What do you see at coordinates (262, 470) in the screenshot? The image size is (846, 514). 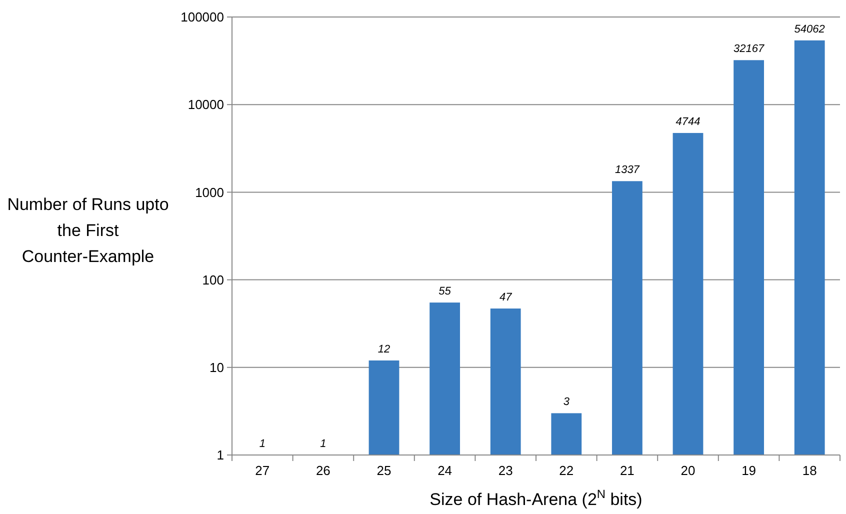 I see `x-tick-label: 27` at bounding box center [262, 470].